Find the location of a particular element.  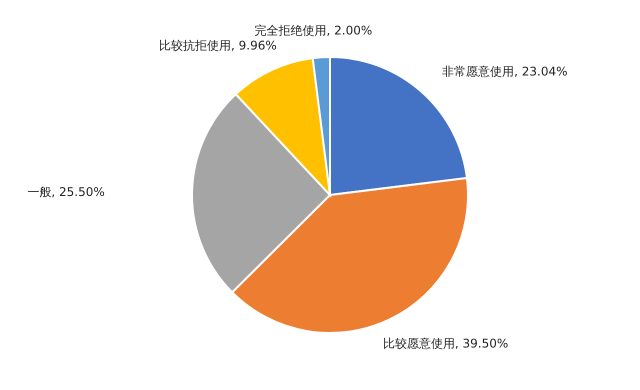

slice-label: 完全拒绝使用, 2.00% is located at coordinates (313, 30).